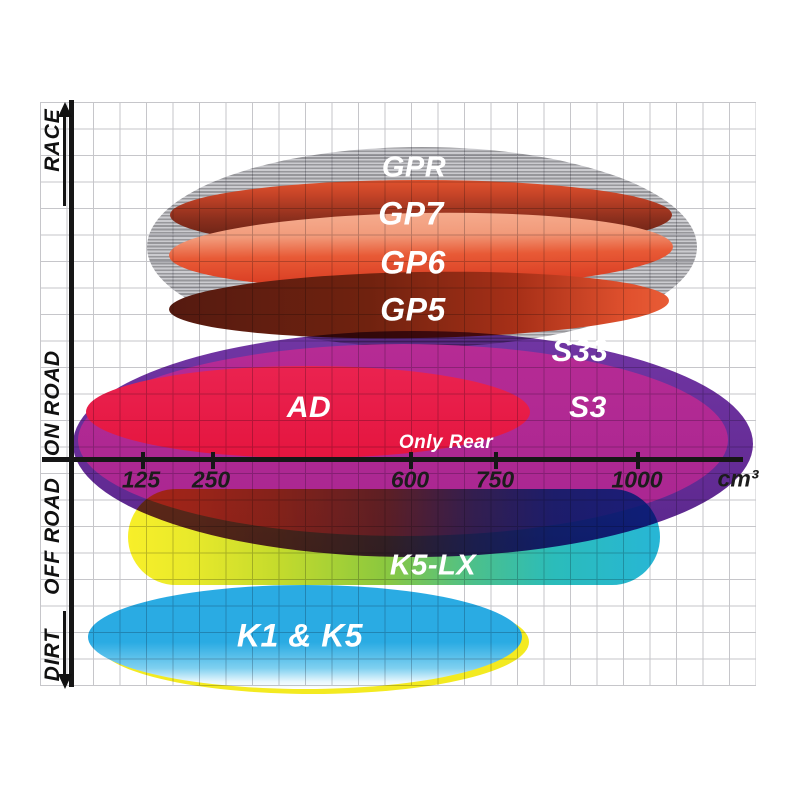  I want to click on x-tick-label-250: 250, so click(211, 479).